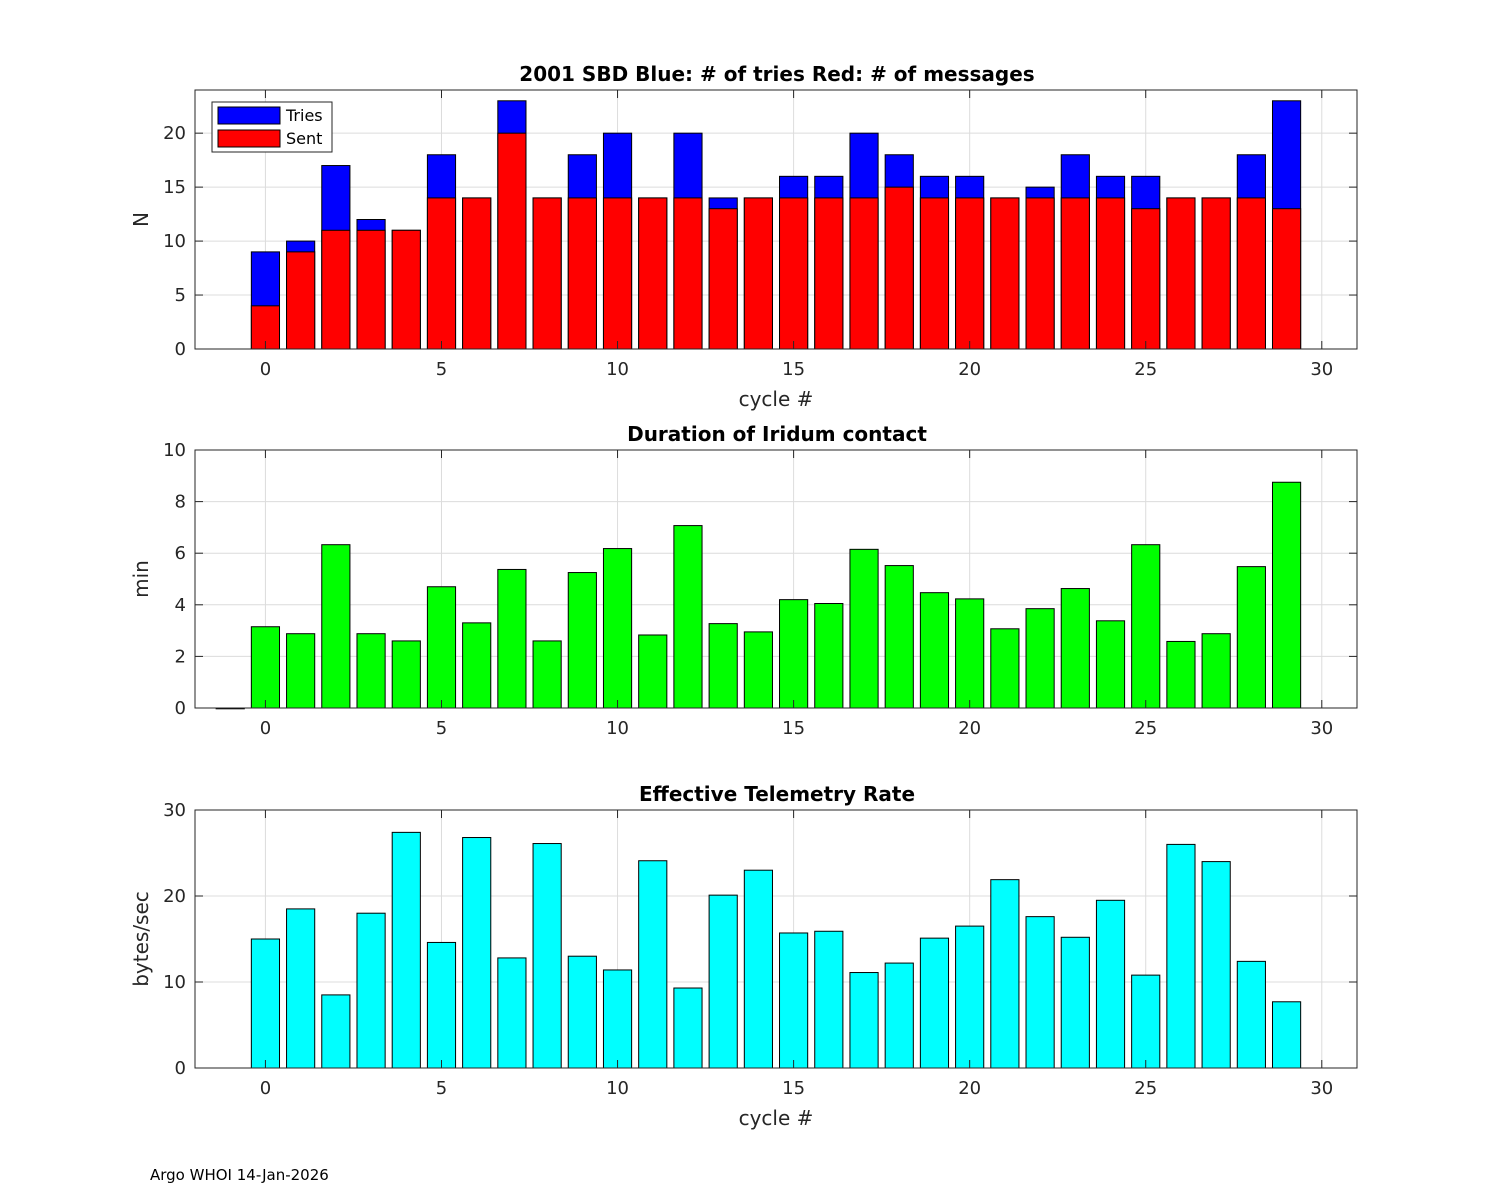 This screenshot has width=1500, height=1200. What do you see at coordinates (777, 794) in the screenshot?
I see `chart-title: Effective Telemetry Rate` at bounding box center [777, 794].